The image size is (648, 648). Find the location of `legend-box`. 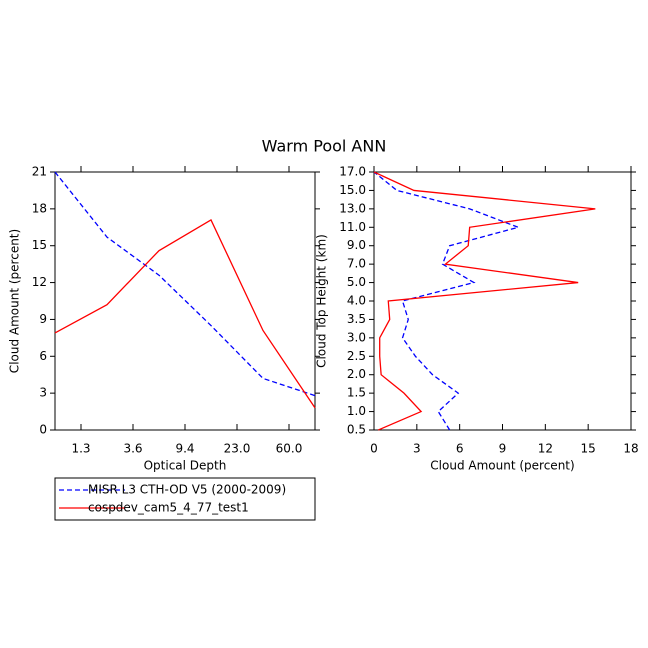

legend-box is located at coordinates (185, 499).